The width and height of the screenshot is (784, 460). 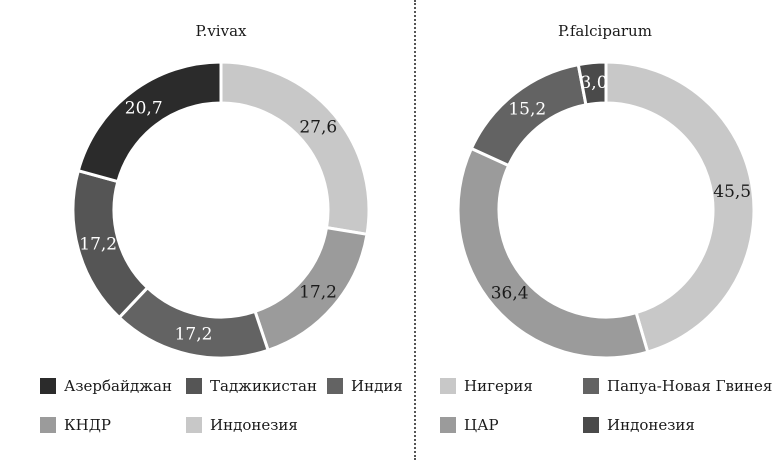 I want to click on legend-item: ЦАР, so click(x=469, y=425).